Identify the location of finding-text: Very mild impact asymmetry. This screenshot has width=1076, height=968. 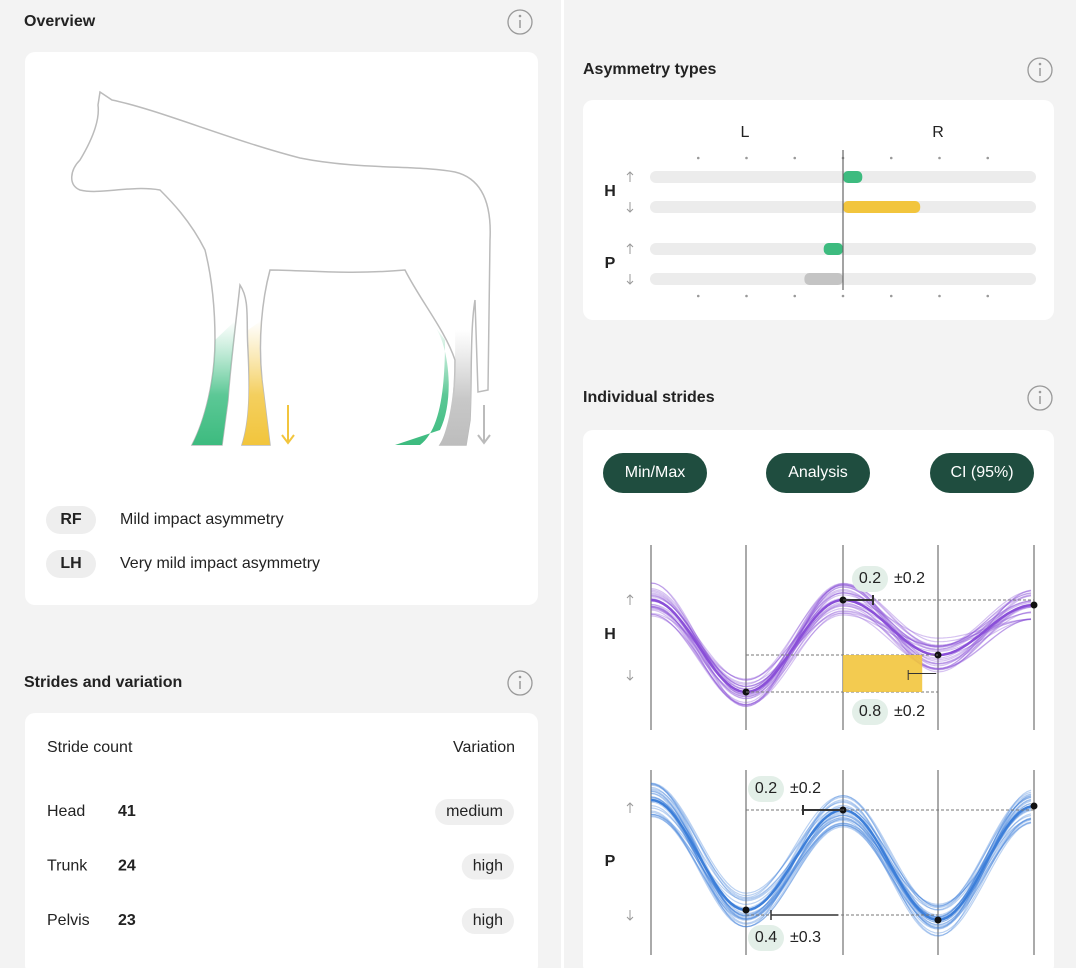
(220, 563).